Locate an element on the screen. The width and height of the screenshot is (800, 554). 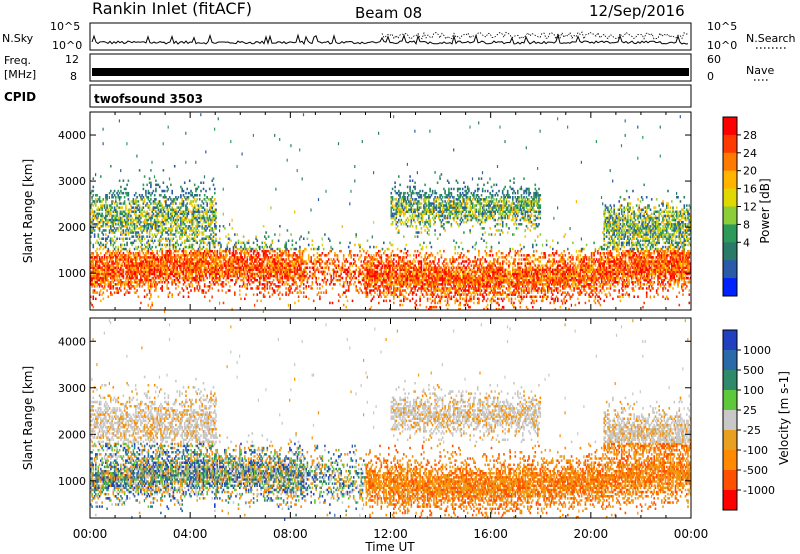
cpid-value: twofsound 3503 is located at coordinates (148, 99).